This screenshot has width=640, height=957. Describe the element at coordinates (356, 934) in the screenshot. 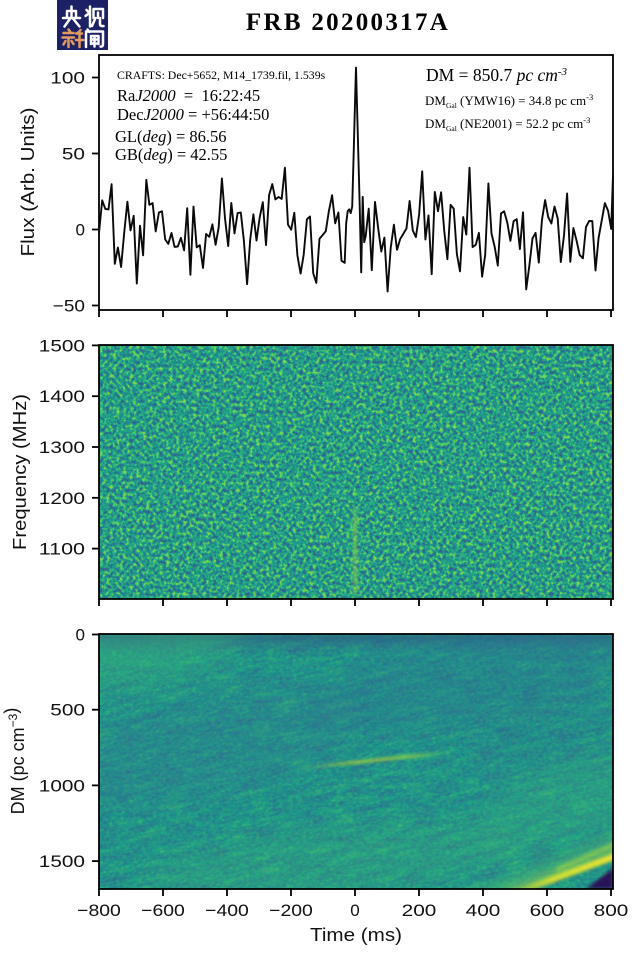

I see `svg-text: Time (ms)` at that location.